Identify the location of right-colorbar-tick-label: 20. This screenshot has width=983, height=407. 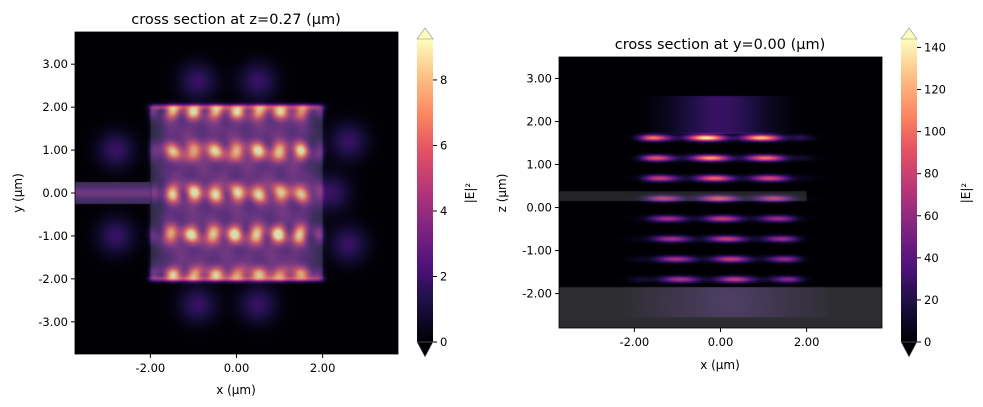
(931, 300).